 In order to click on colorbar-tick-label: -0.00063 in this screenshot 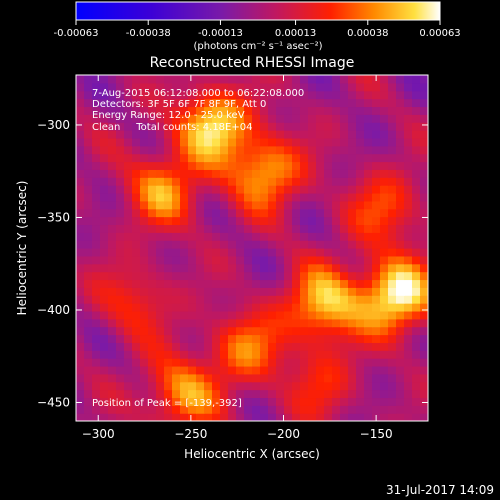, I will do `click(76, 33)`.